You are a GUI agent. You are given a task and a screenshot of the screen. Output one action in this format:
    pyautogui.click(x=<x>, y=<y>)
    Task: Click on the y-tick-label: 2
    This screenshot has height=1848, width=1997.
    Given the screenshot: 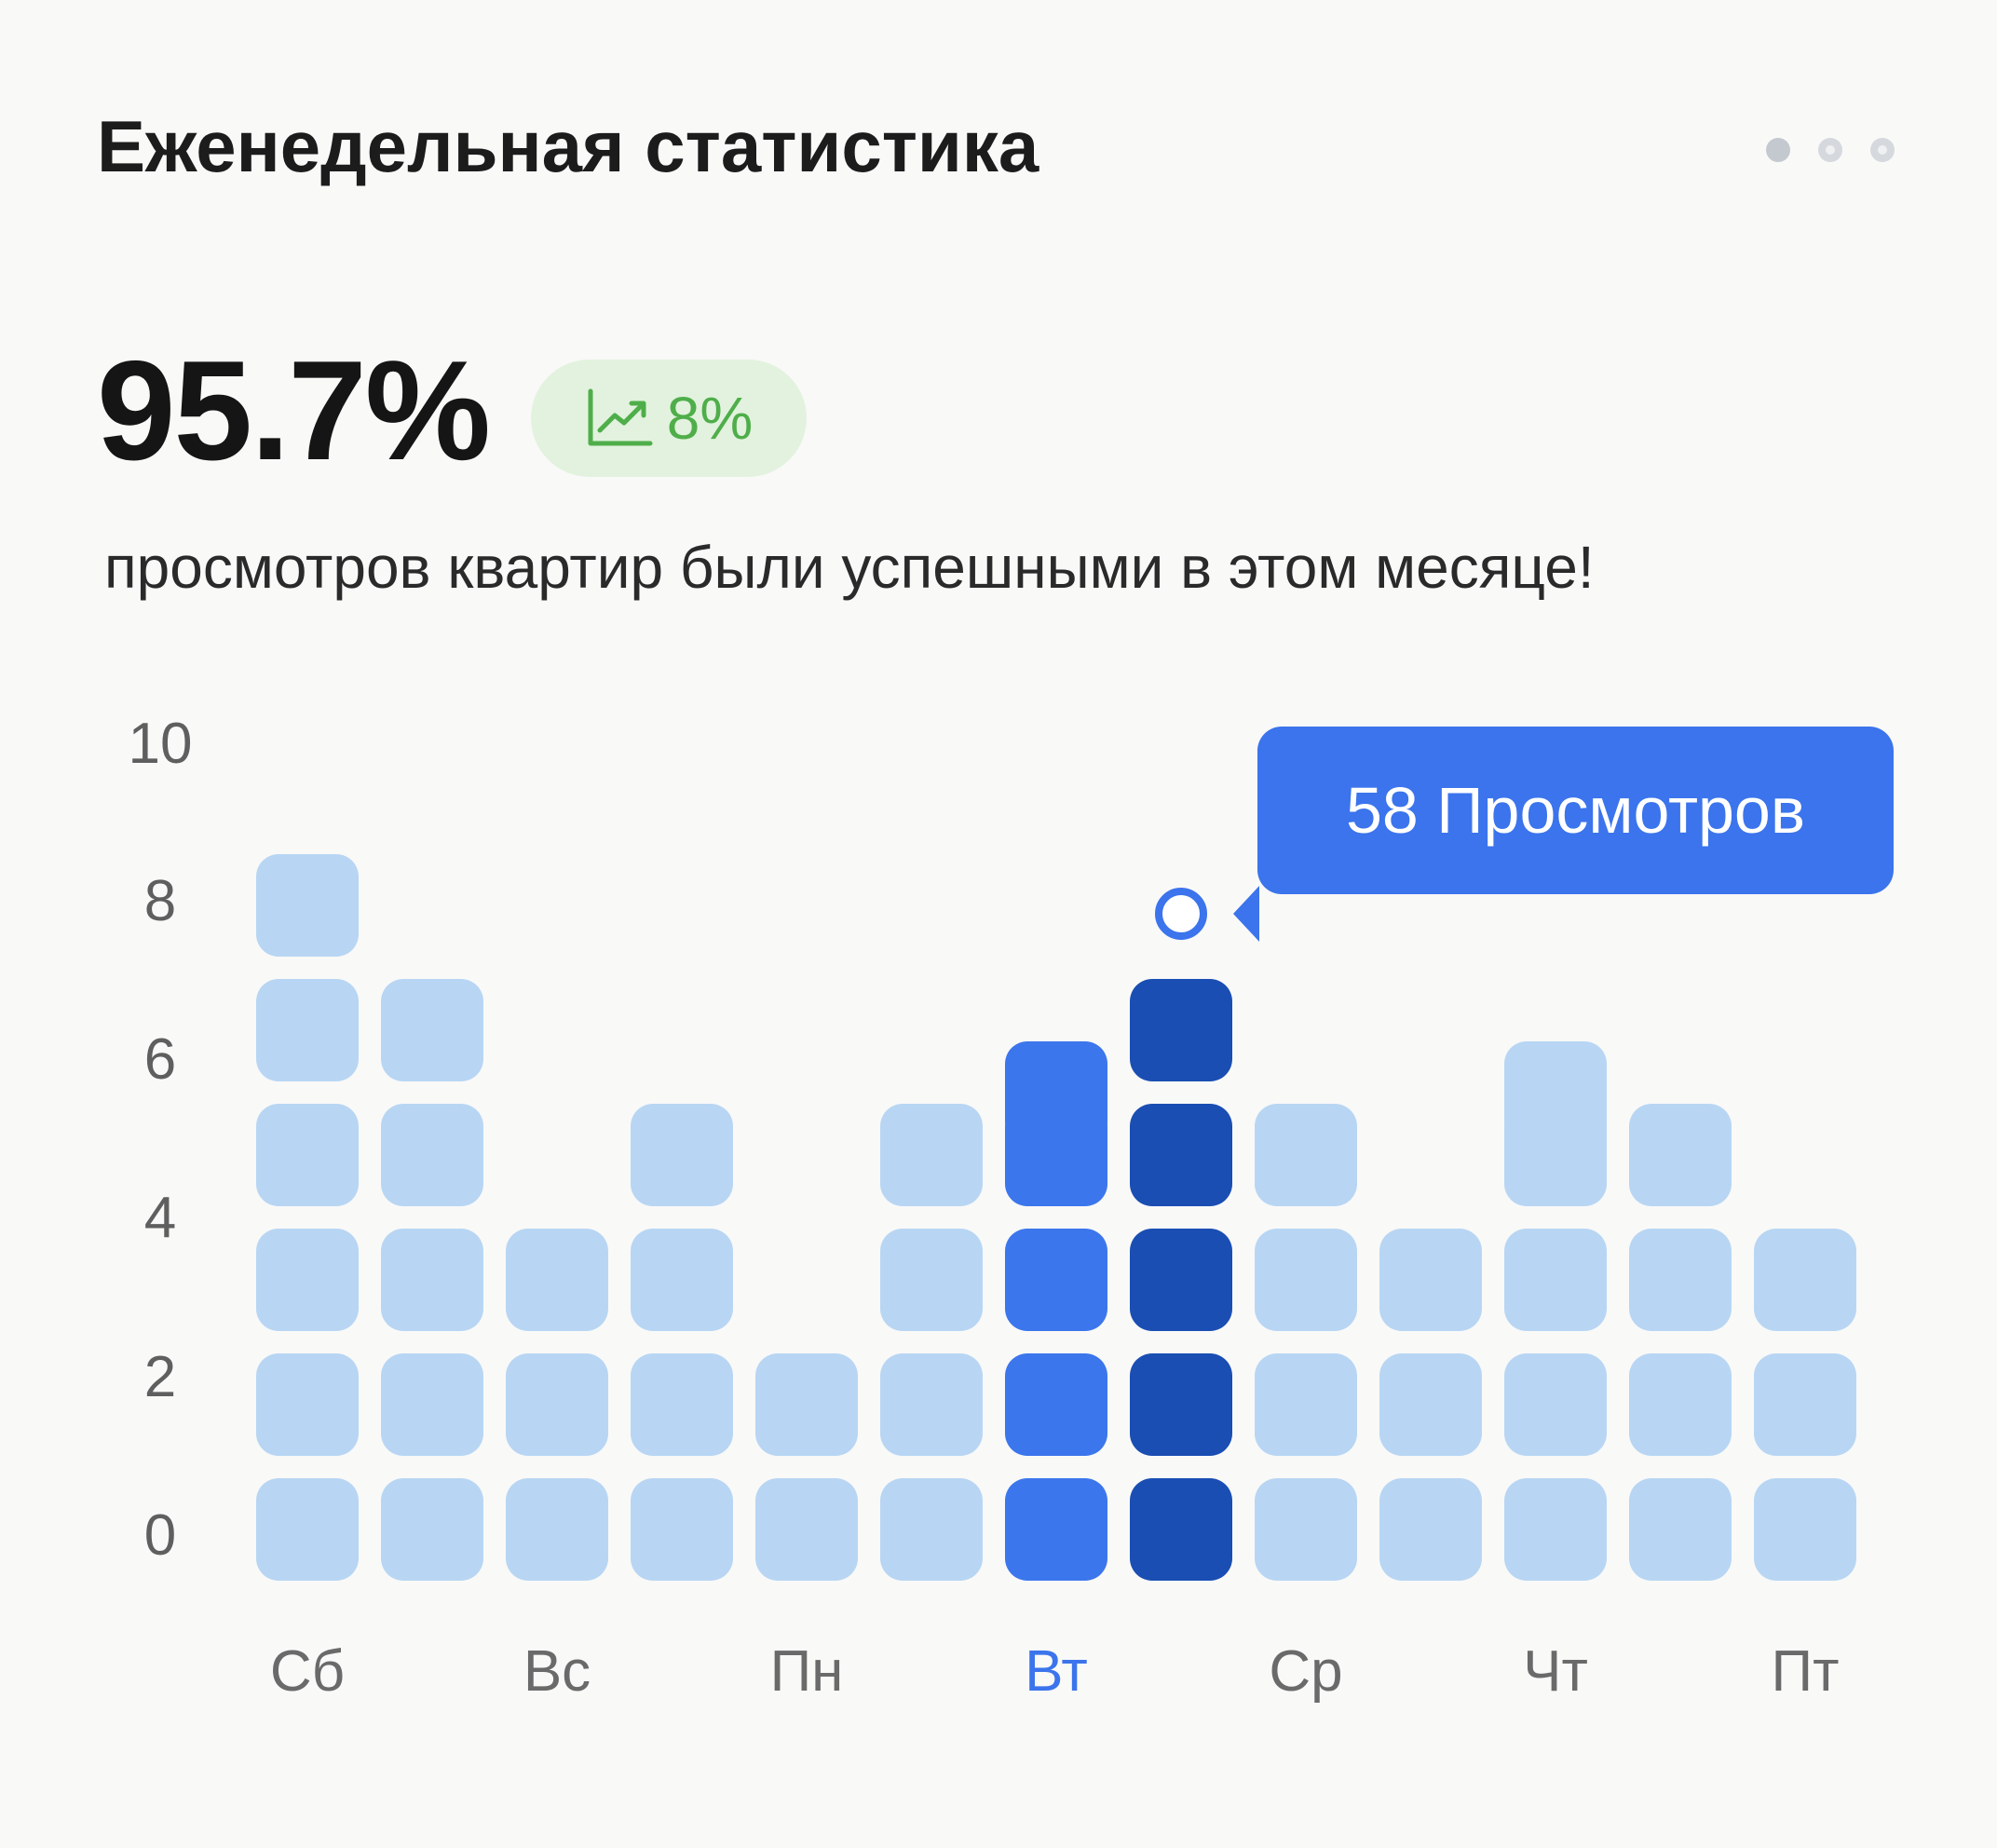 What is the action you would take?
    pyautogui.click(x=160, y=1377)
    